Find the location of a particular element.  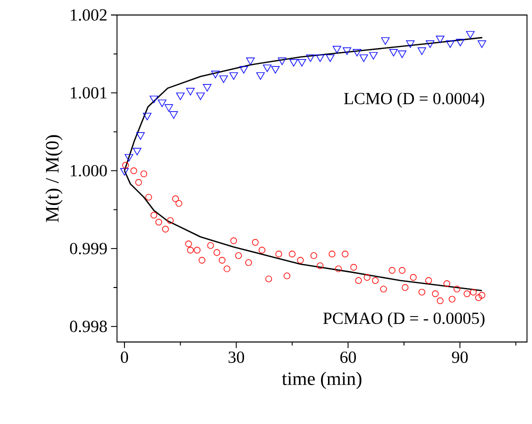

x-tick-label: 60 is located at coordinates (348, 357).